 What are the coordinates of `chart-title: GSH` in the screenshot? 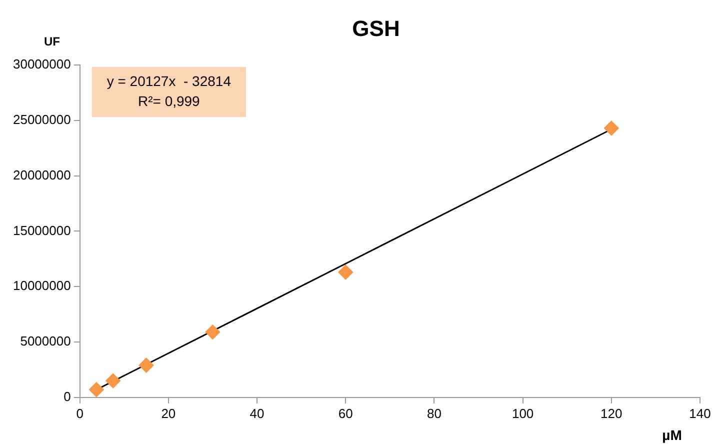 It's located at (376, 29).